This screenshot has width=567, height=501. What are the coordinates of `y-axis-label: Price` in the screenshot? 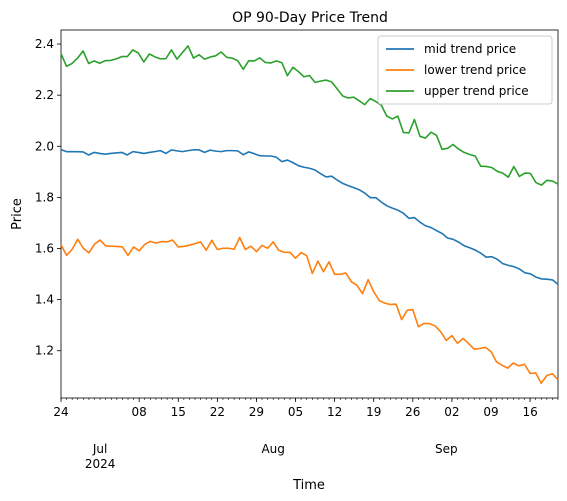 It's located at (17, 214).